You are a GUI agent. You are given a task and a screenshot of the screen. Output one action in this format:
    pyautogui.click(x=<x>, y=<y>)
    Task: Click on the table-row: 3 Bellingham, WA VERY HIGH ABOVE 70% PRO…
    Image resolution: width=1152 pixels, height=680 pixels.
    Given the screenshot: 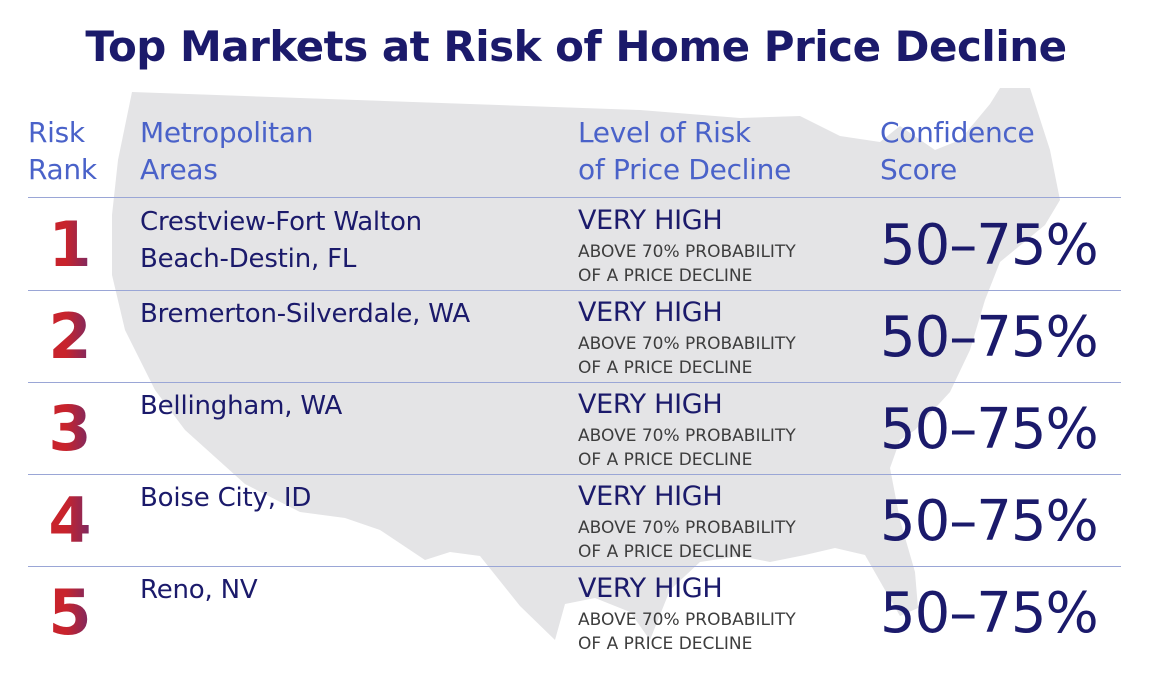 What is the action you would take?
    pyautogui.click(x=576, y=428)
    